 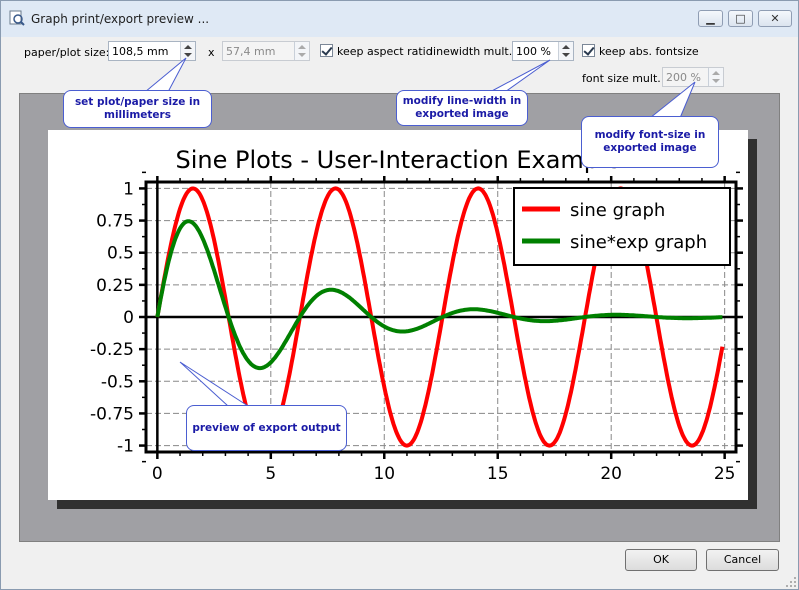 I want to click on close-button: ✕, so click(x=775, y=18).